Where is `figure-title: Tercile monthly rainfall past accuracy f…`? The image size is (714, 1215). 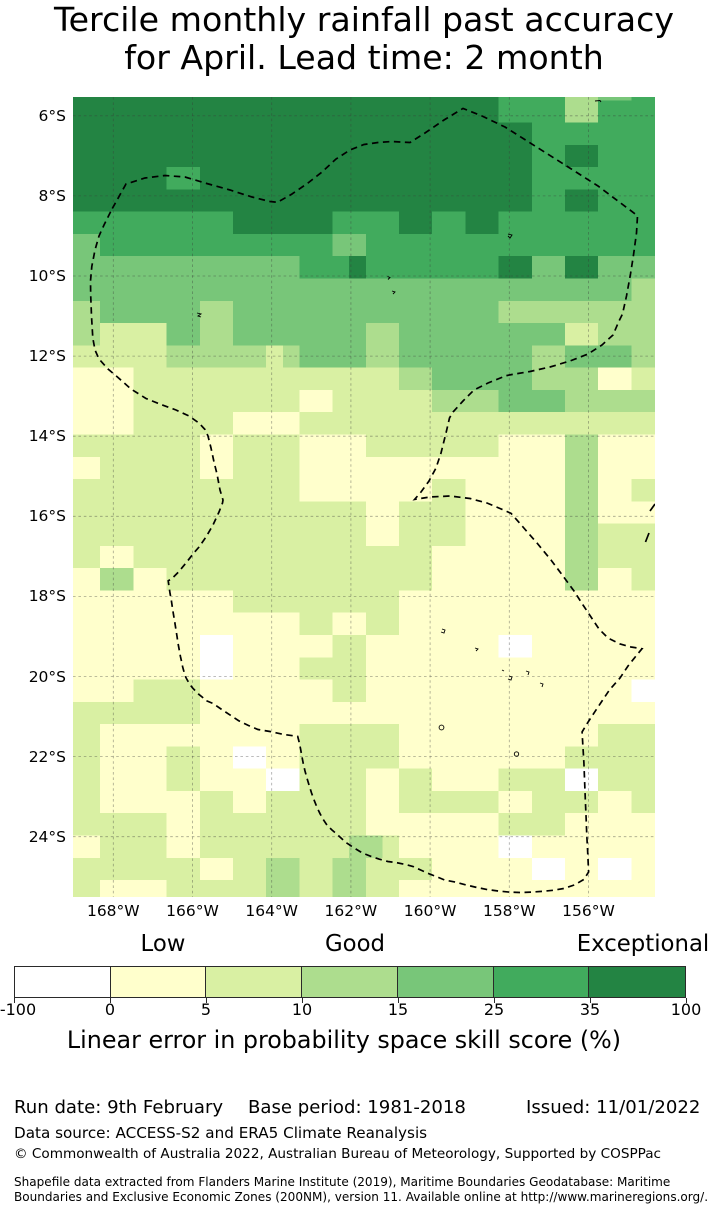 figure-title: Tercile monthly rainfall past accuracy f… is located at coordinates (360, 39).